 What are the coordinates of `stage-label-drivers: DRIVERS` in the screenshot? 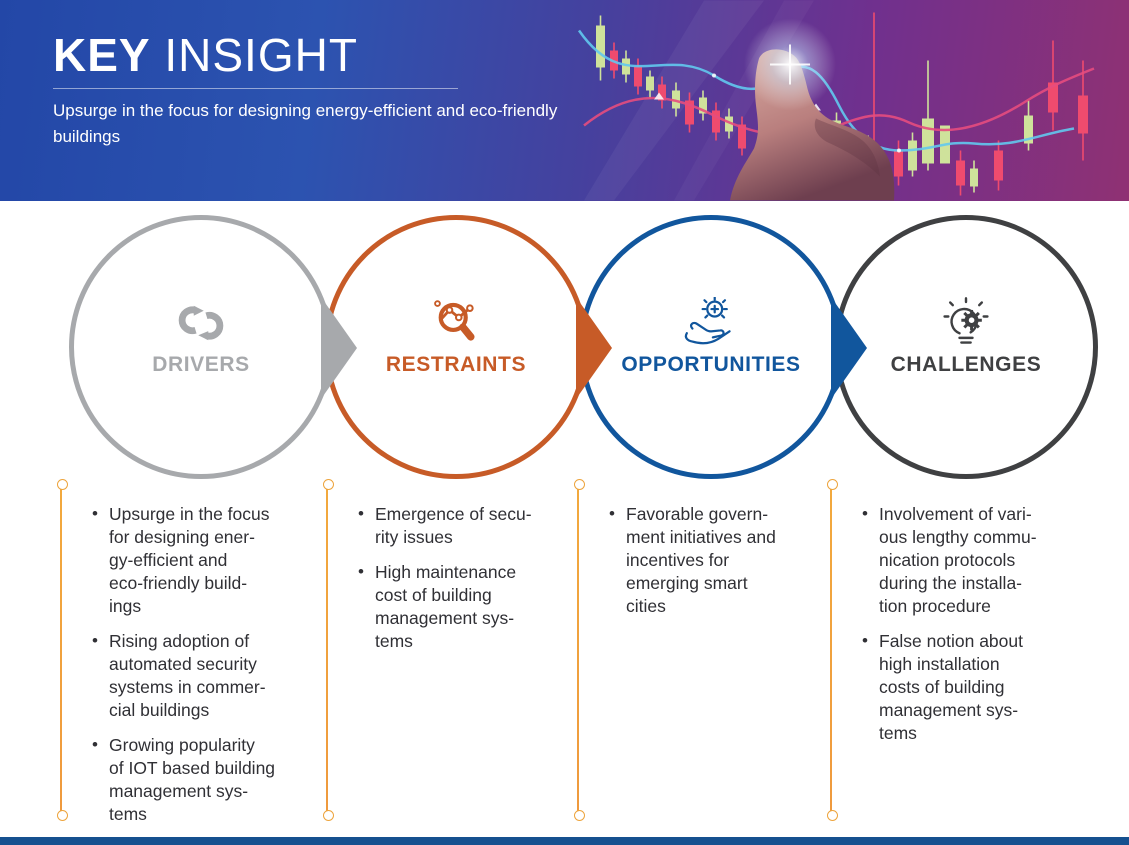 It's located at (201, 364).